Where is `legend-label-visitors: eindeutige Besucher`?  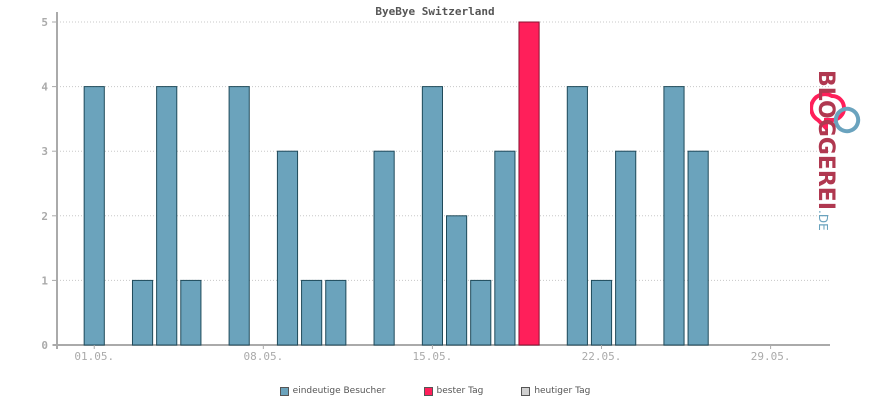 legend-label-visitors: eindeutige Besucher is located at coordinates (339, 391).